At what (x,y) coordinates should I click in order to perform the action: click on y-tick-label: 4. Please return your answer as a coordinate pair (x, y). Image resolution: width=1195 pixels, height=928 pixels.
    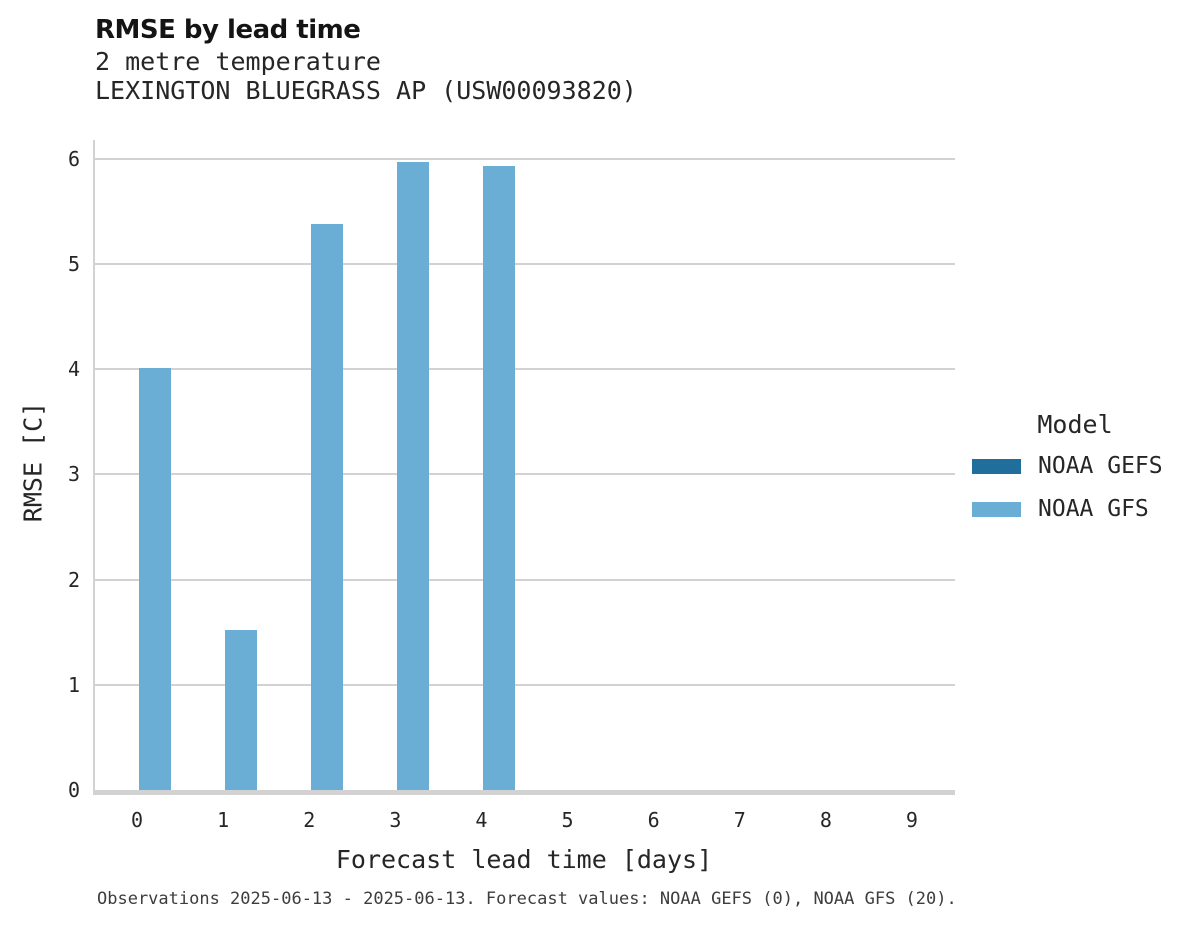
    Looking at the image, I should click on (73, 369).